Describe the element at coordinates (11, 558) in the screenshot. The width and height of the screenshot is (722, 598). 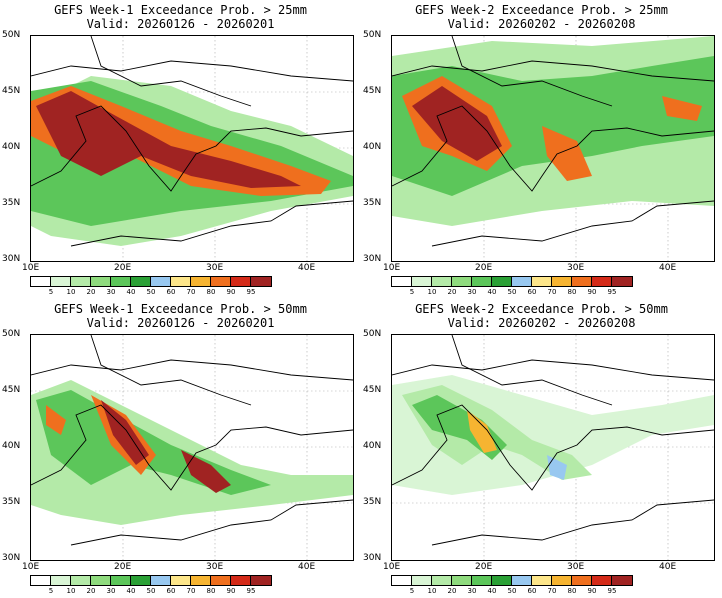
I see `lat-label-30n: 30N` at that location.